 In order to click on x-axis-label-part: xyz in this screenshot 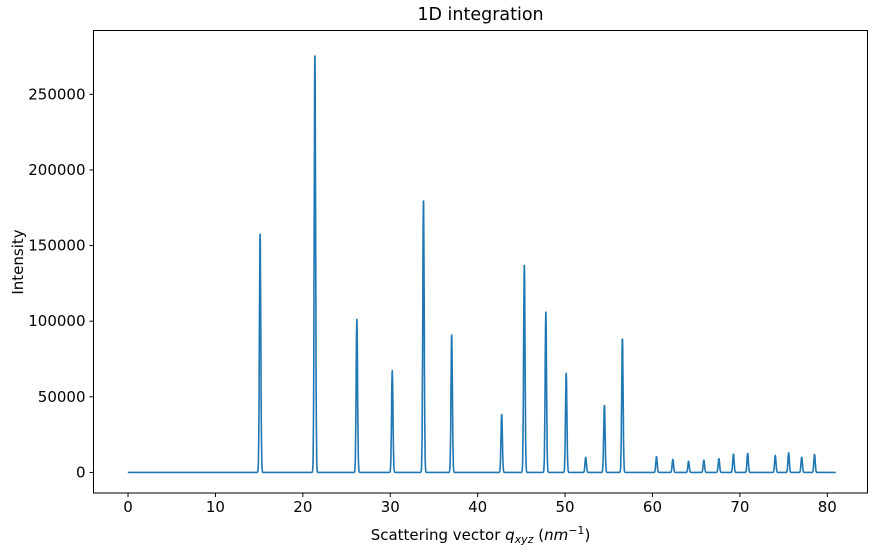, I will do `click(524, 539)`.